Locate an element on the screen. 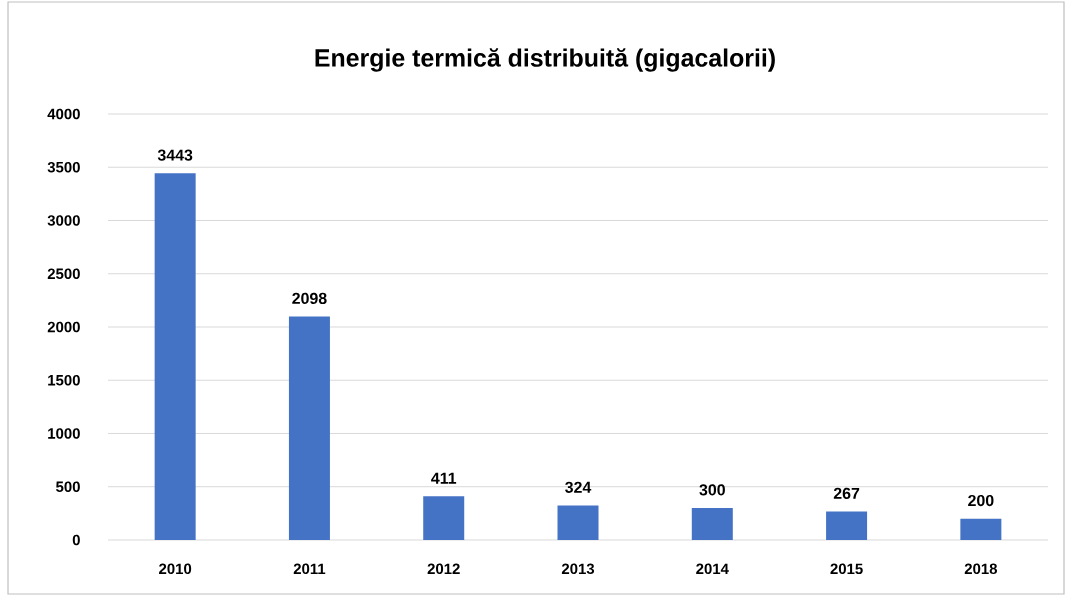 This screenshot has width=1066, height=596. x-tick-label: 2018 is located at coordinates (981, 569).